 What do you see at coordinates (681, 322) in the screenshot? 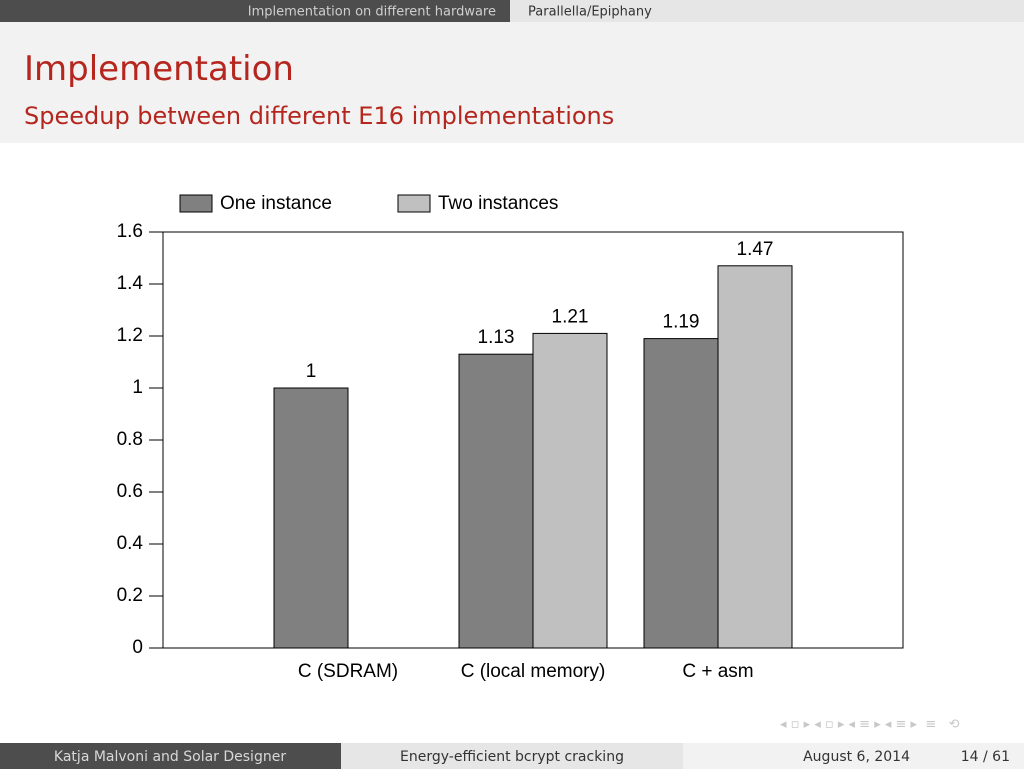
I see `value-label: 1.19` at bounding box center [681, 322].